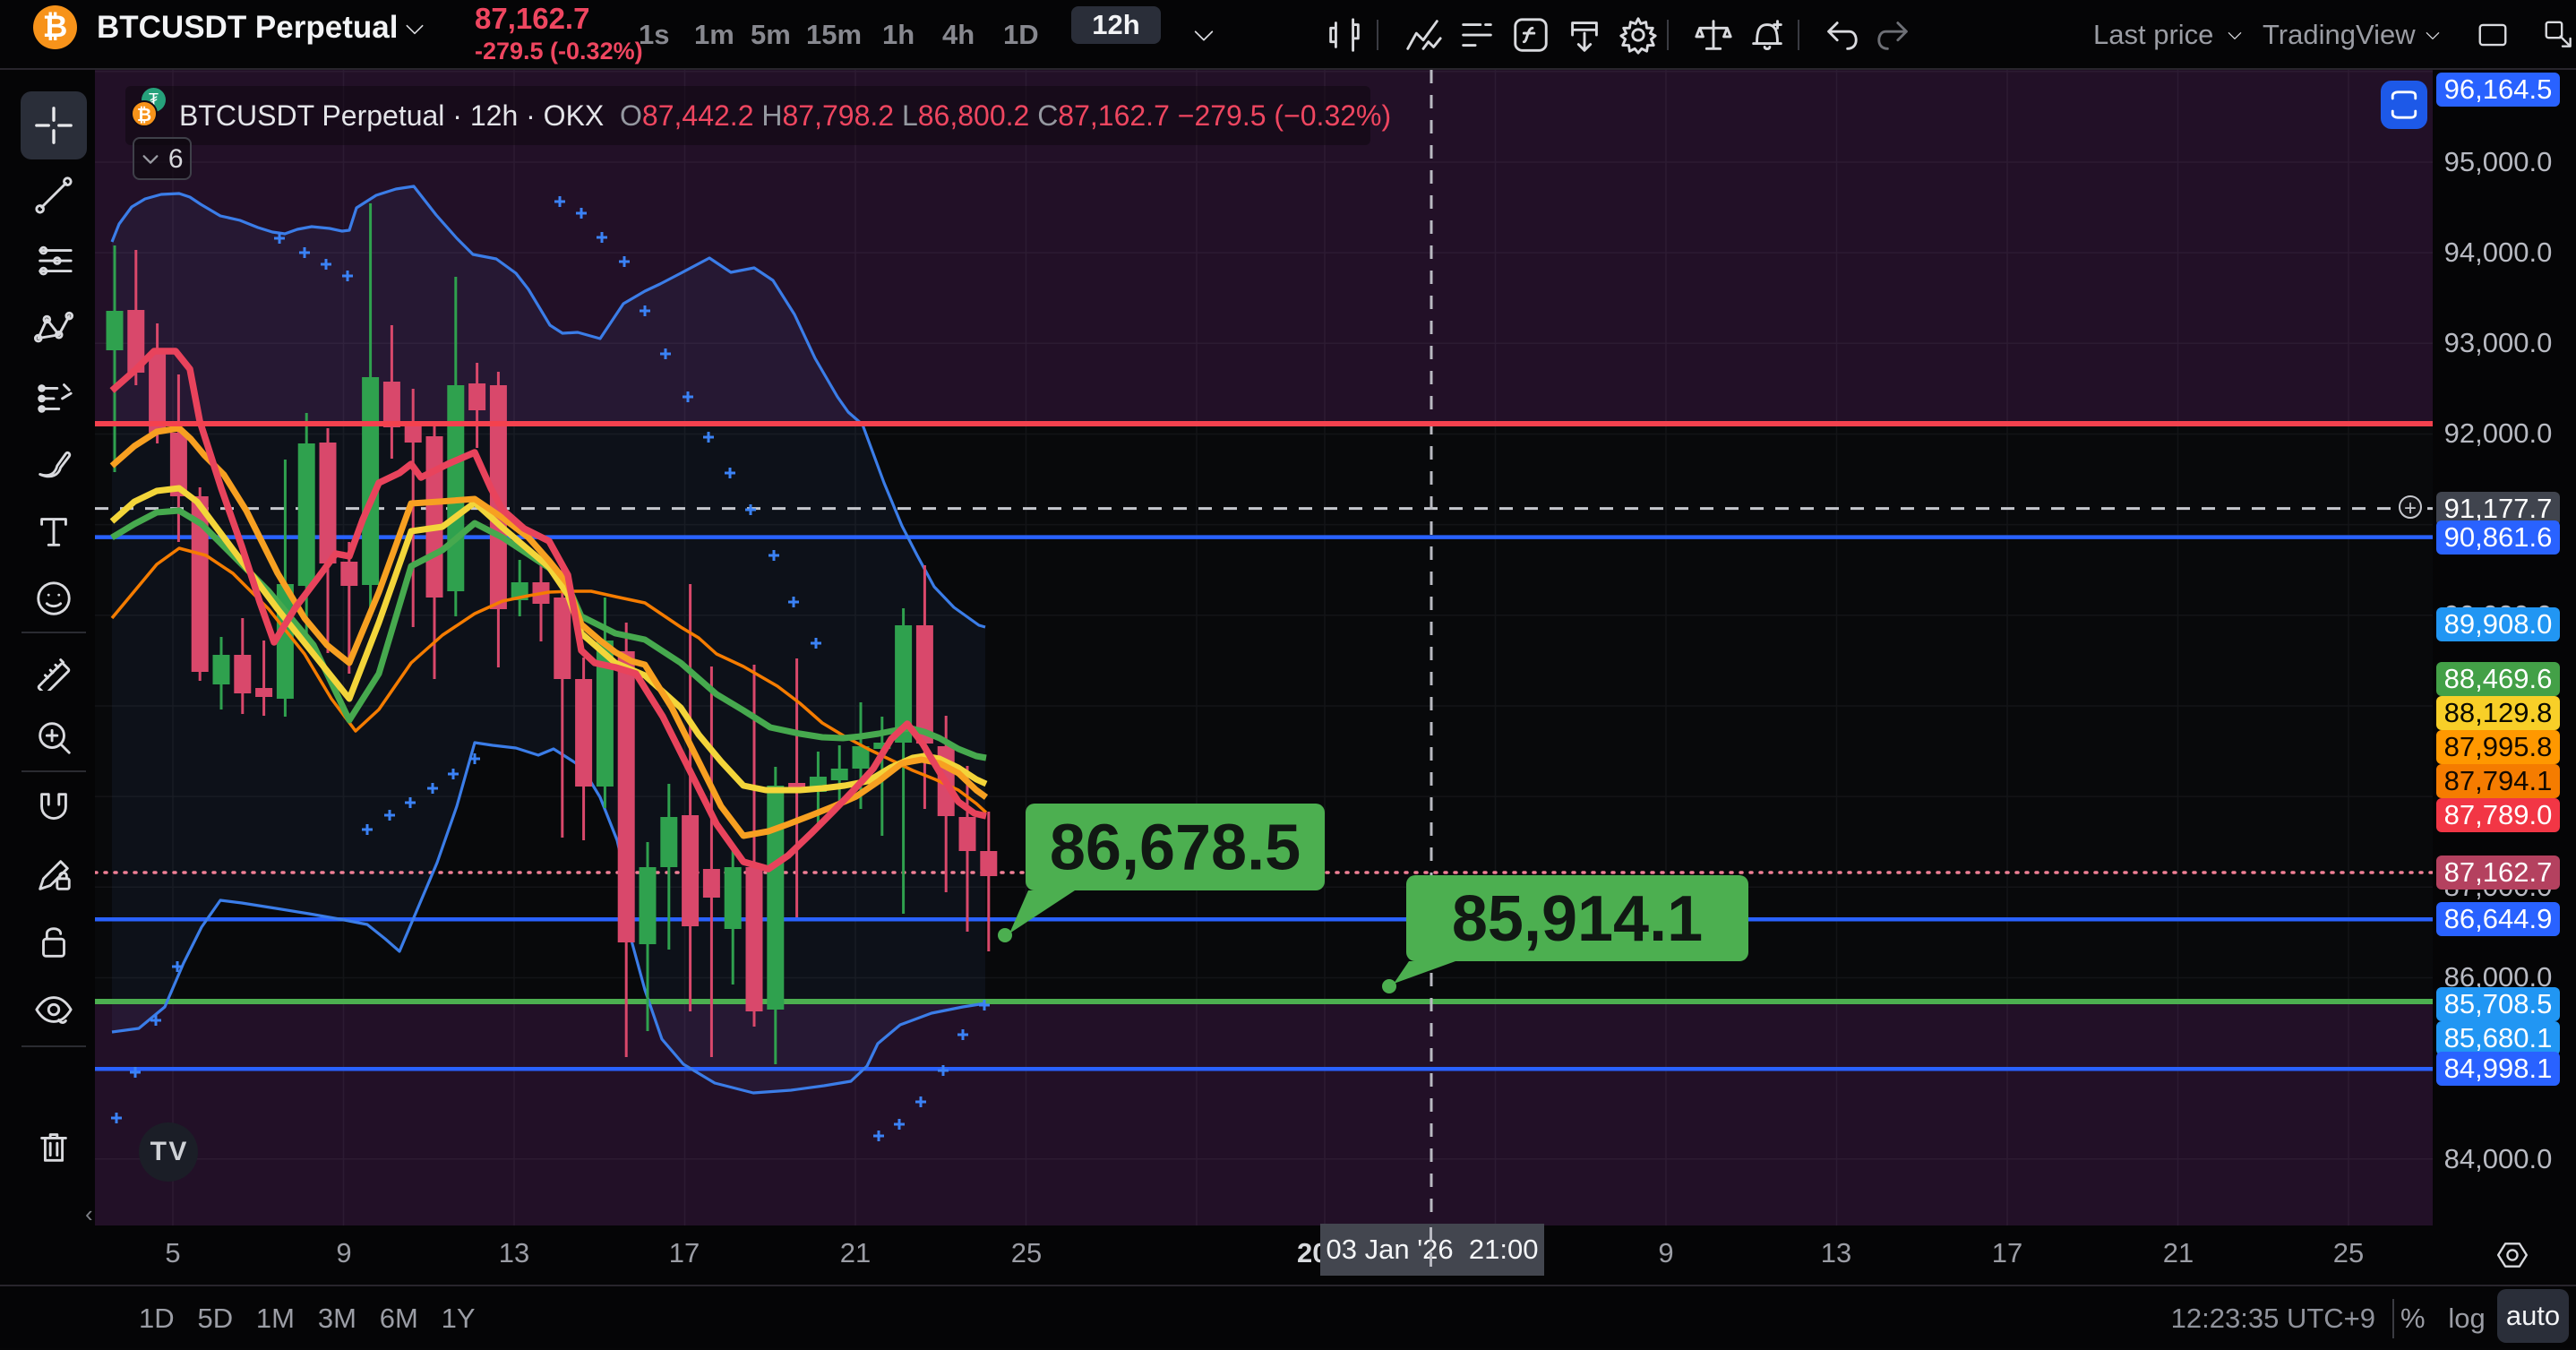  What do you see at coordinates (1175, 848) in the screenshot?
I see `svg-text: 86,678.5` at bounding box center [1175, 848].